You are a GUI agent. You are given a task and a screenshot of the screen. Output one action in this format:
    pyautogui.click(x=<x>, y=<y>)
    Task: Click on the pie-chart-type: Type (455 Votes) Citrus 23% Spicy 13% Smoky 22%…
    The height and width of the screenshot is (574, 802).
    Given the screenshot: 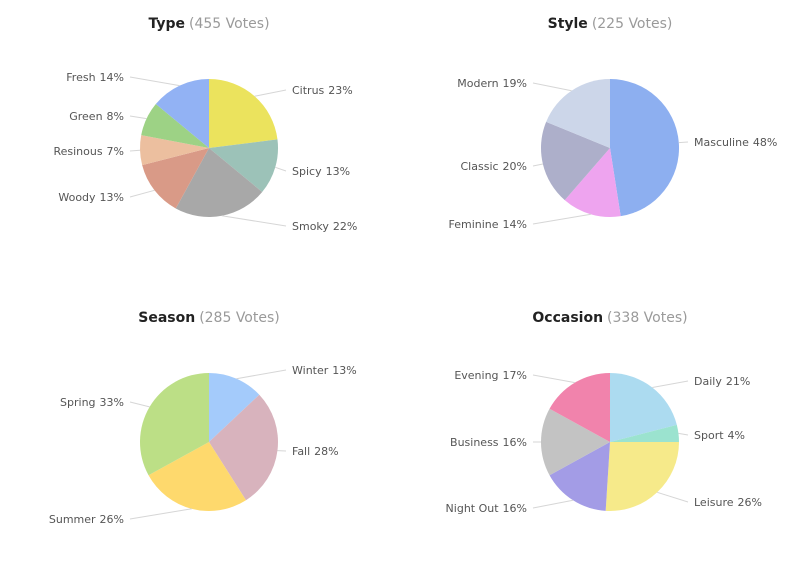 What is the action you would take?
    pyautogui.click(x=205, y=124)
    